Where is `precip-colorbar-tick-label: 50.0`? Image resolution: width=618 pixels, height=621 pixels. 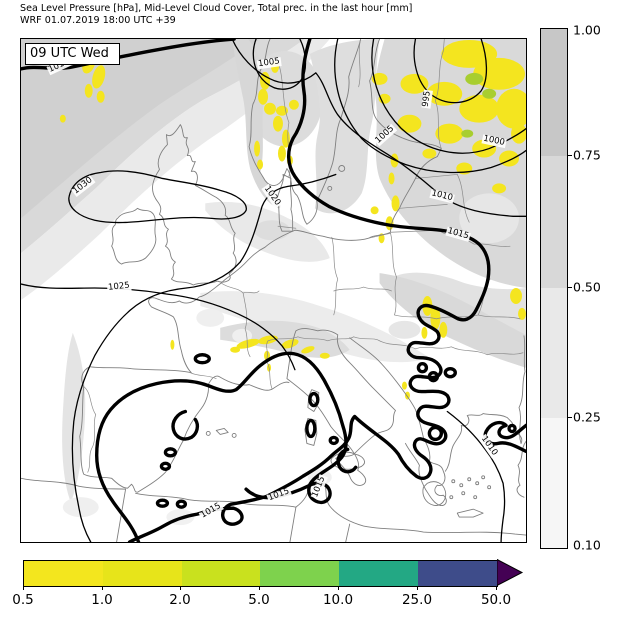 precip-colorbar-tick-label: 50.0 is located at coordinates (496, 600).